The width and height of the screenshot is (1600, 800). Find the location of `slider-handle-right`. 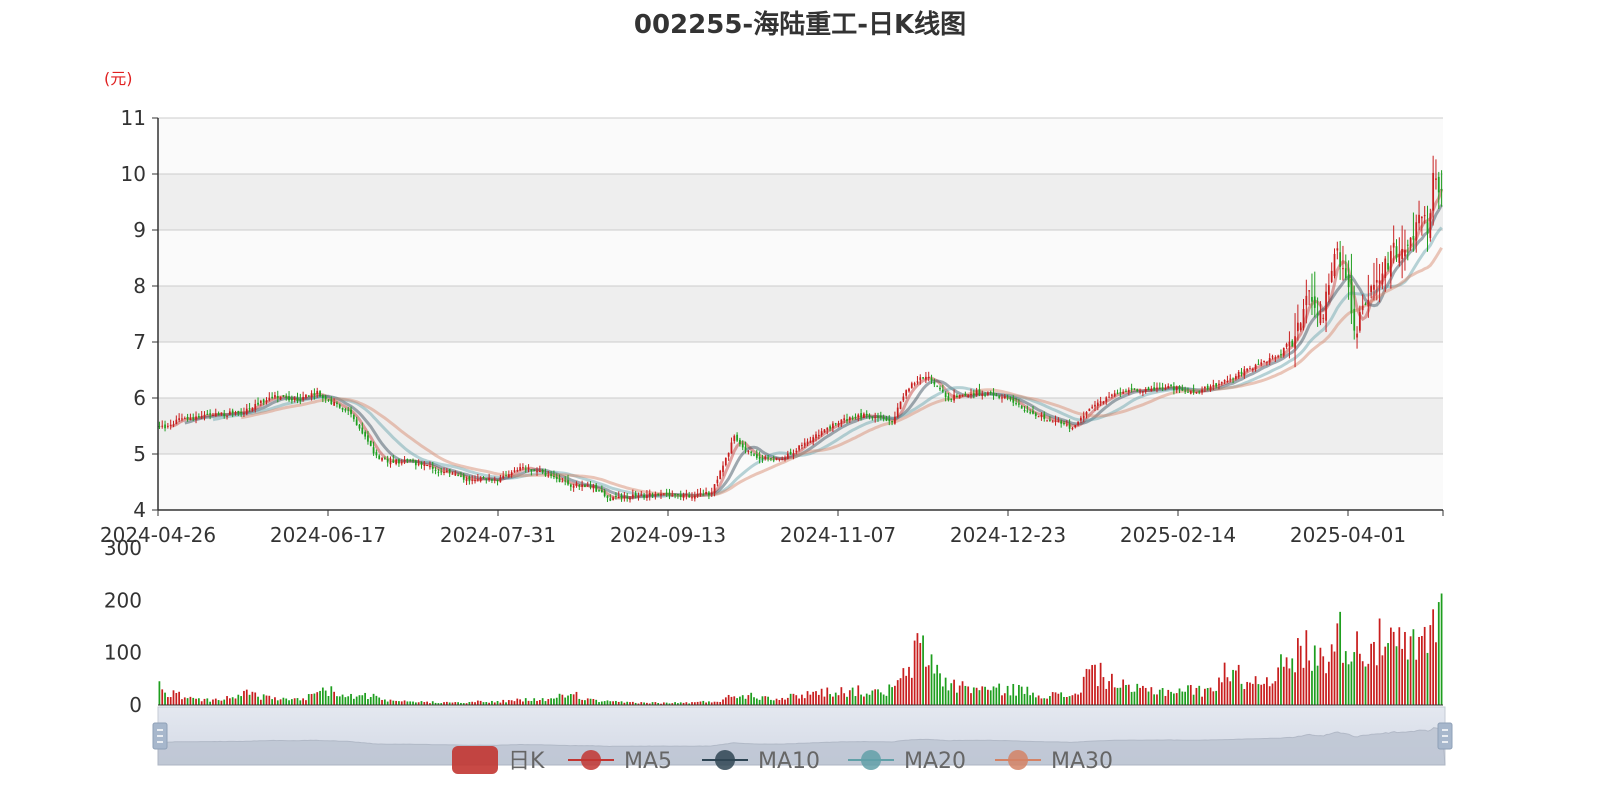

slider-handle-right is located at coordinates (1445, 736).